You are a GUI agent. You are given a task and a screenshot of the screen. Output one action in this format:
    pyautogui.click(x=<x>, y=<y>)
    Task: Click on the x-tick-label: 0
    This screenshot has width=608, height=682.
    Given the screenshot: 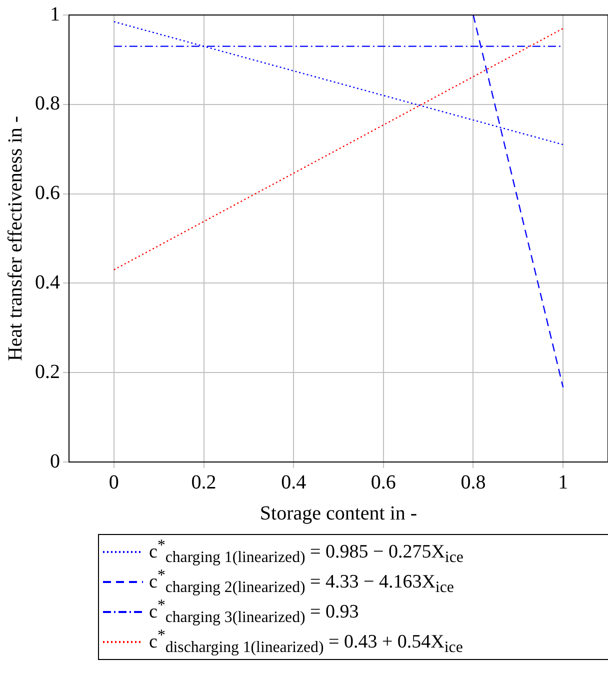 What is the action you would take?
    pyautogui.click(x=113, y=482)
    